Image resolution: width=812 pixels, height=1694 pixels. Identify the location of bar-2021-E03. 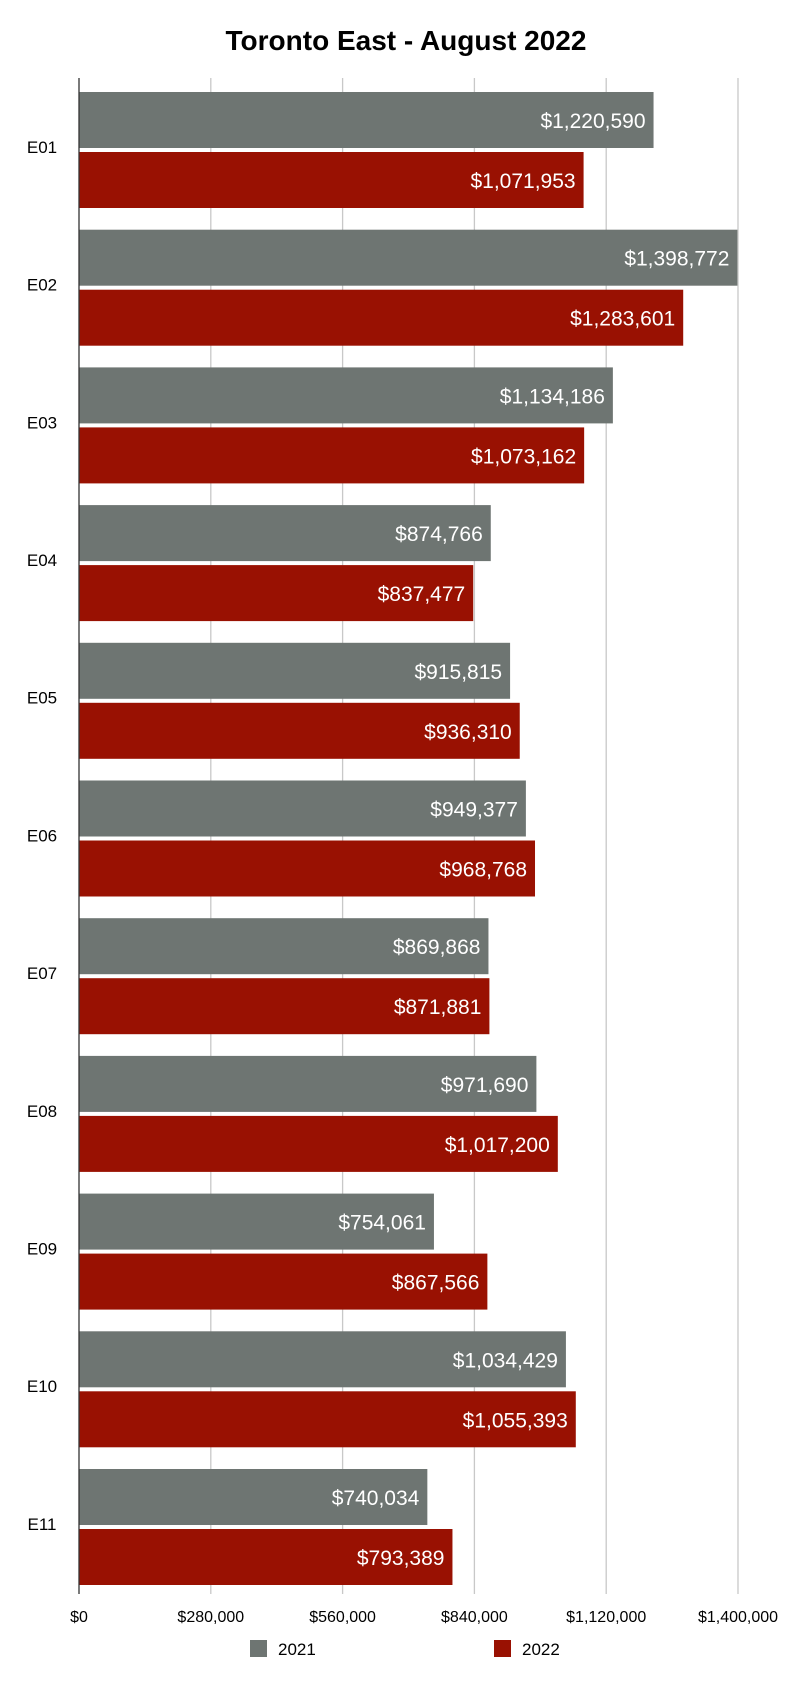
(346, 395).